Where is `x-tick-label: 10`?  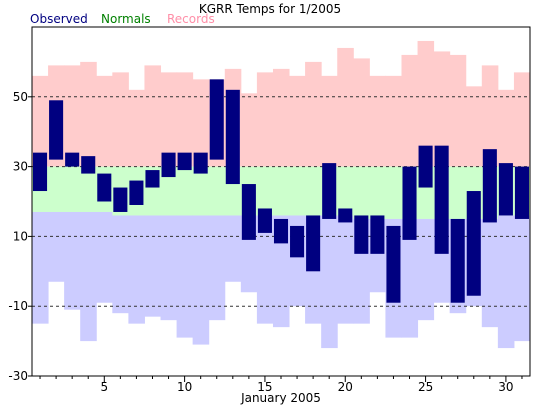 x-tick-label: 10 is located at coordinates (184, 387).